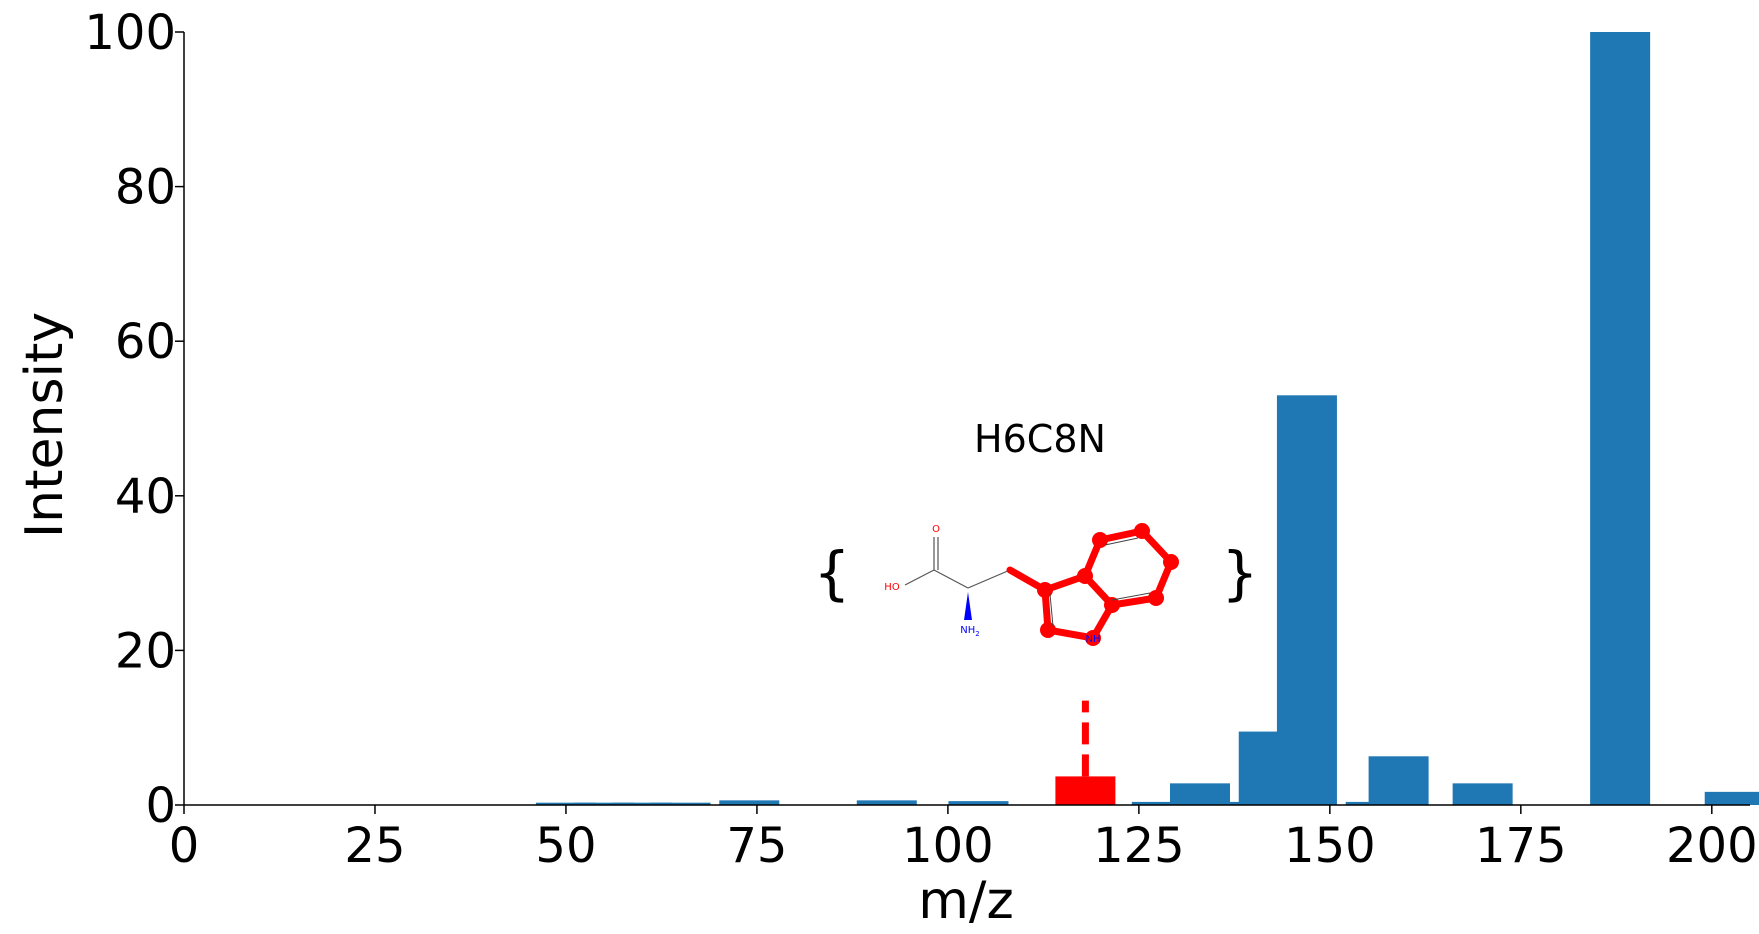 Image resolution: width=1759 pixels, height=934 pixels. Describe the element at coordinates (45, 425) in the screenshot. I see `y-axis-title: Intensity` at that location.